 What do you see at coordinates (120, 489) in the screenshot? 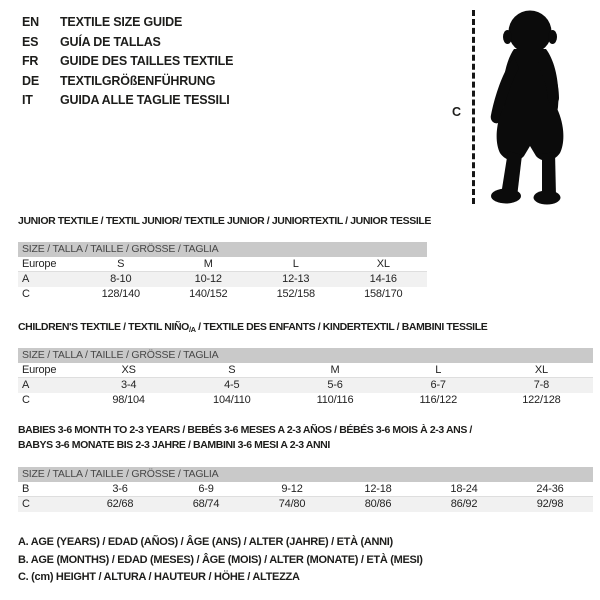
I see `age-cell: 3-6` at bounding box center [120, 489].